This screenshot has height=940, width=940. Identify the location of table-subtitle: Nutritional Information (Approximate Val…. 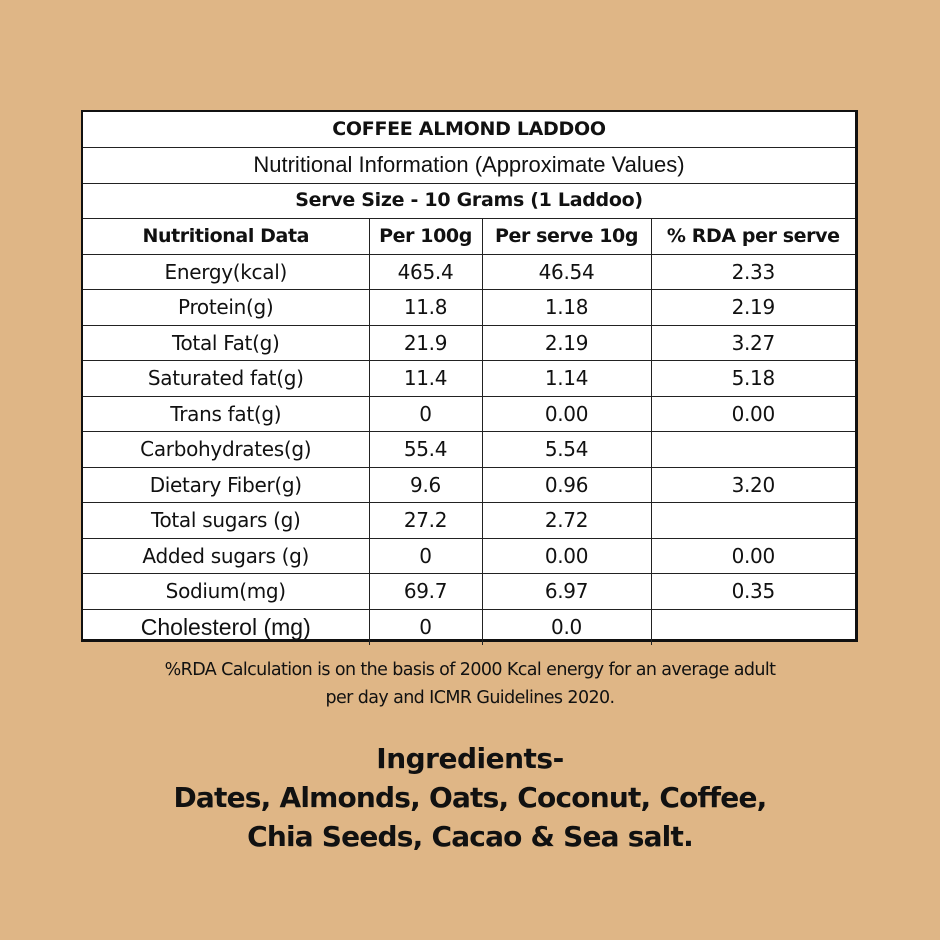
(469, 165).